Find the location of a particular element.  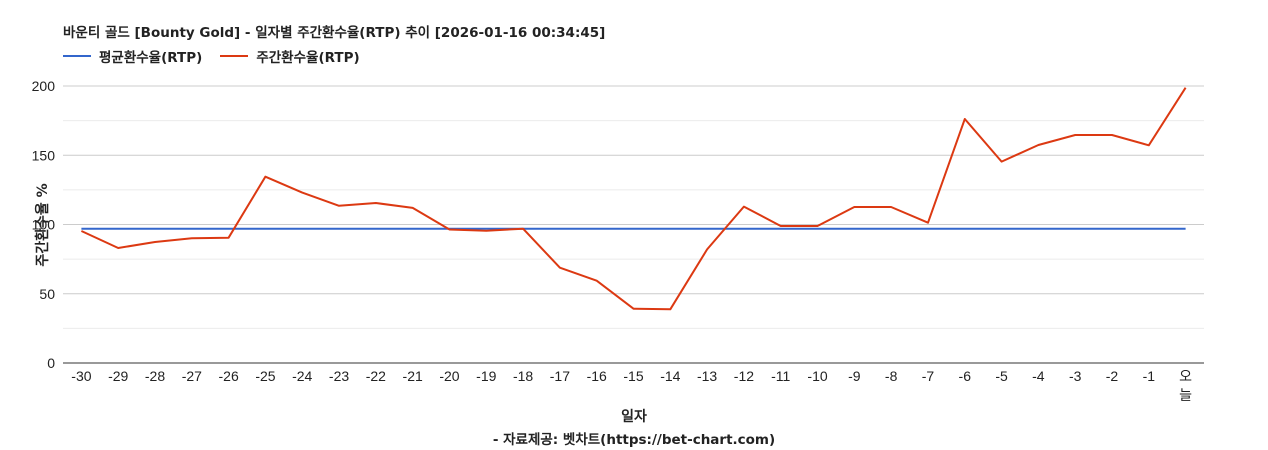

x-tick-label: -8 is located at coordinates (891, 376).